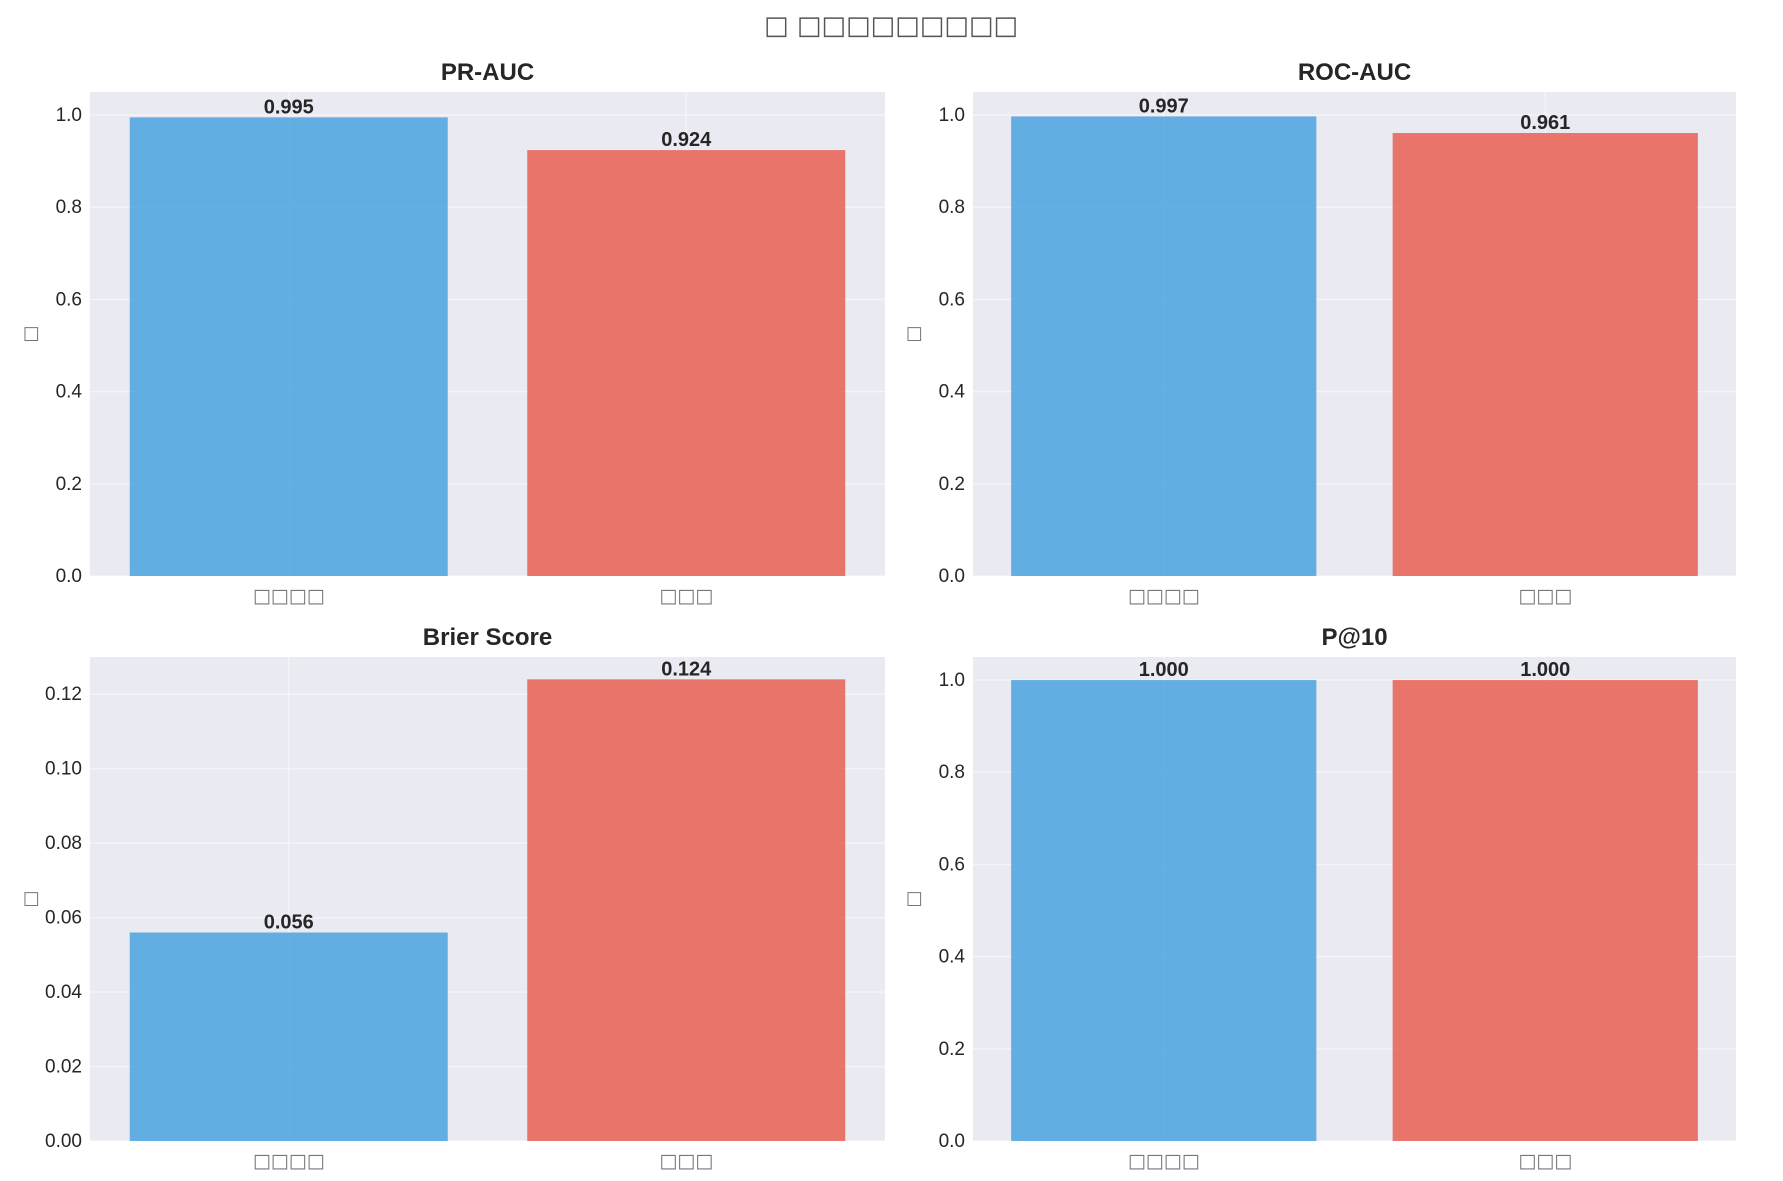 The image size is (1783, 1181). Describe the element at coordinates (487, 72) in the screenshot. I see `chart-title: PR-AUC` at that location.